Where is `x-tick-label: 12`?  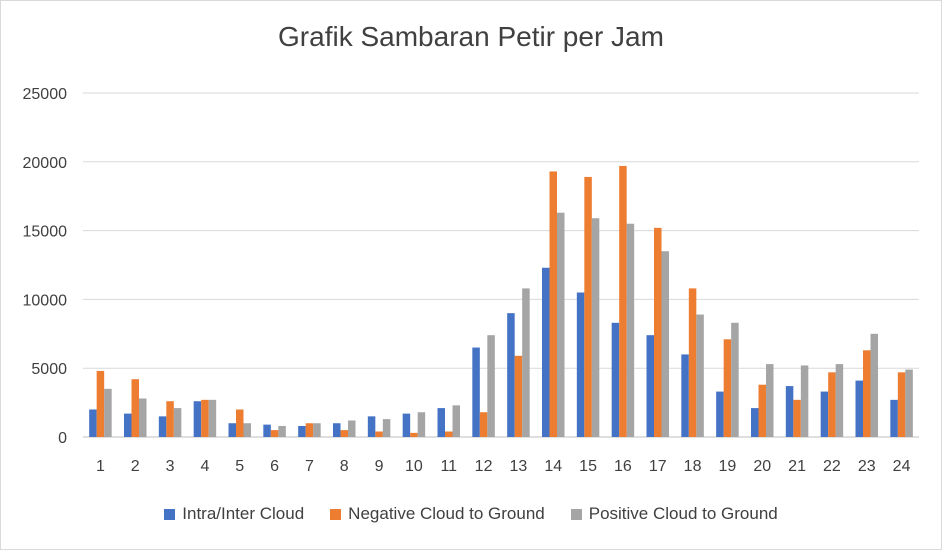 x-tick-label: 12 is located at coordinates (484, 466).